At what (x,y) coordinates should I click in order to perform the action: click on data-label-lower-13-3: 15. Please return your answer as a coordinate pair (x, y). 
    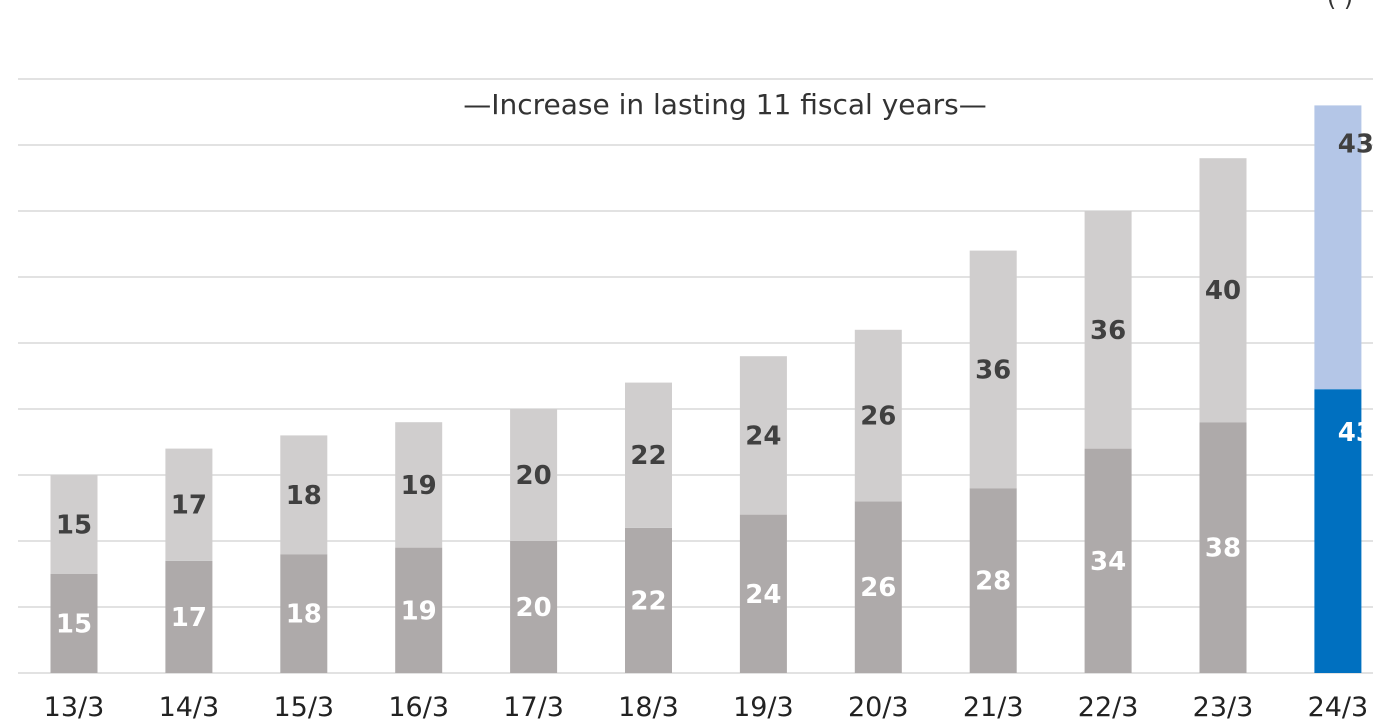
    Looking at the image, I should click on (74, 625).